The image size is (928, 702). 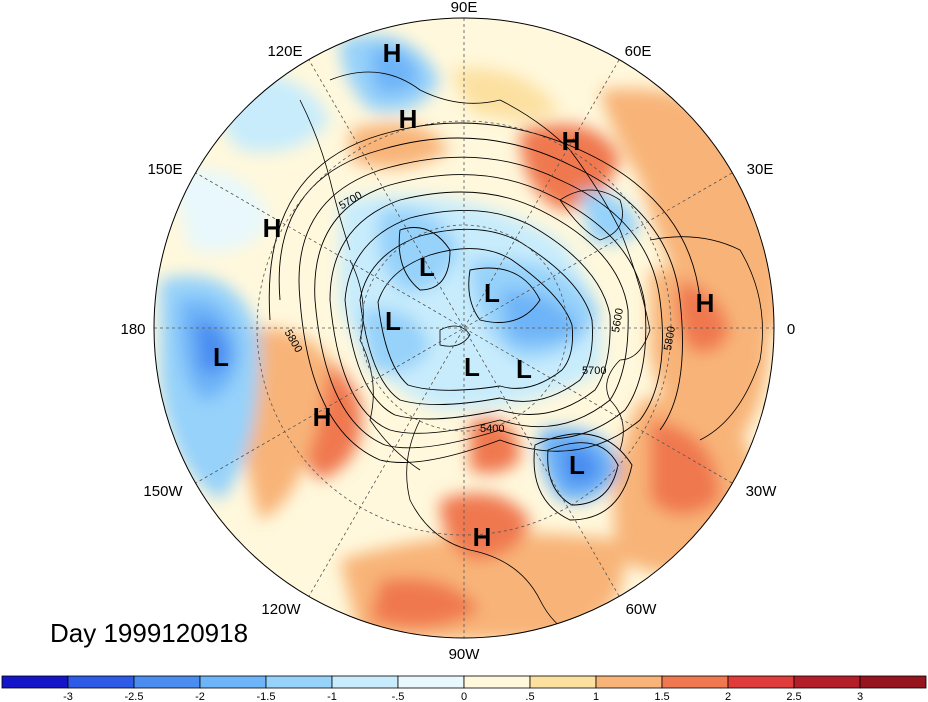 I want to click on lon-label-150w: 150W, so click(x=163, y=491).